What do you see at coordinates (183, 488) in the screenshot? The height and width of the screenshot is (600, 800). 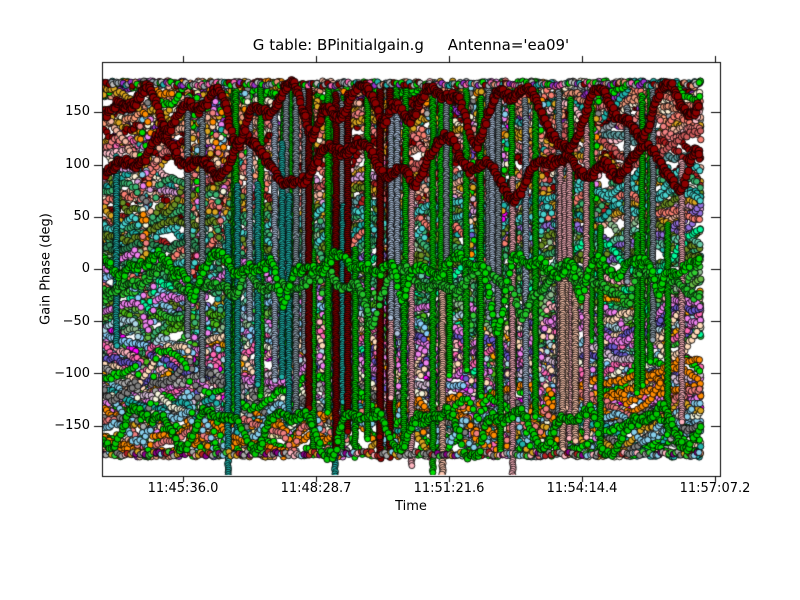 I see `x-tick-label: 11:45:36.0` at bounding box center [183, 488].